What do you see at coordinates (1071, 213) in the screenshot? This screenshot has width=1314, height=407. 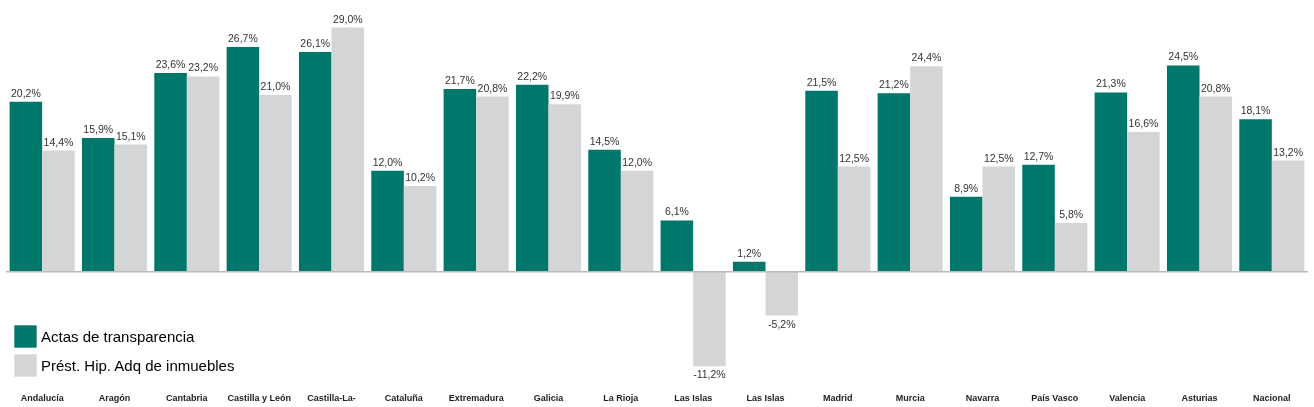 I see `data-label: 5,8%` at bounding box center [1071, 213].